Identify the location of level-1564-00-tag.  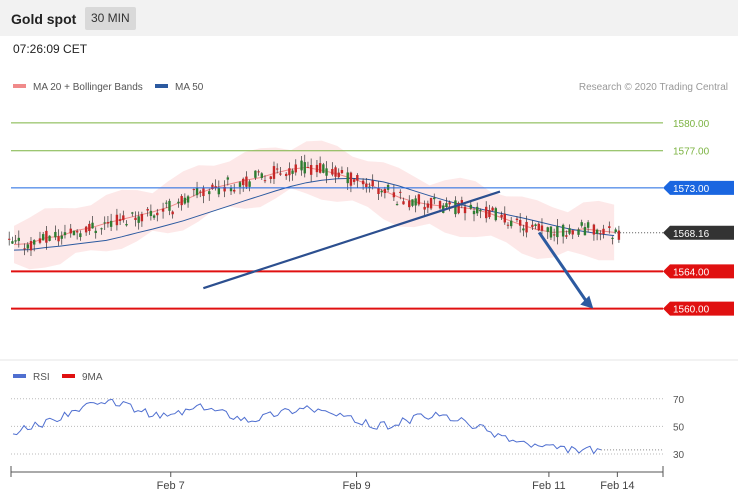
(698, 271).